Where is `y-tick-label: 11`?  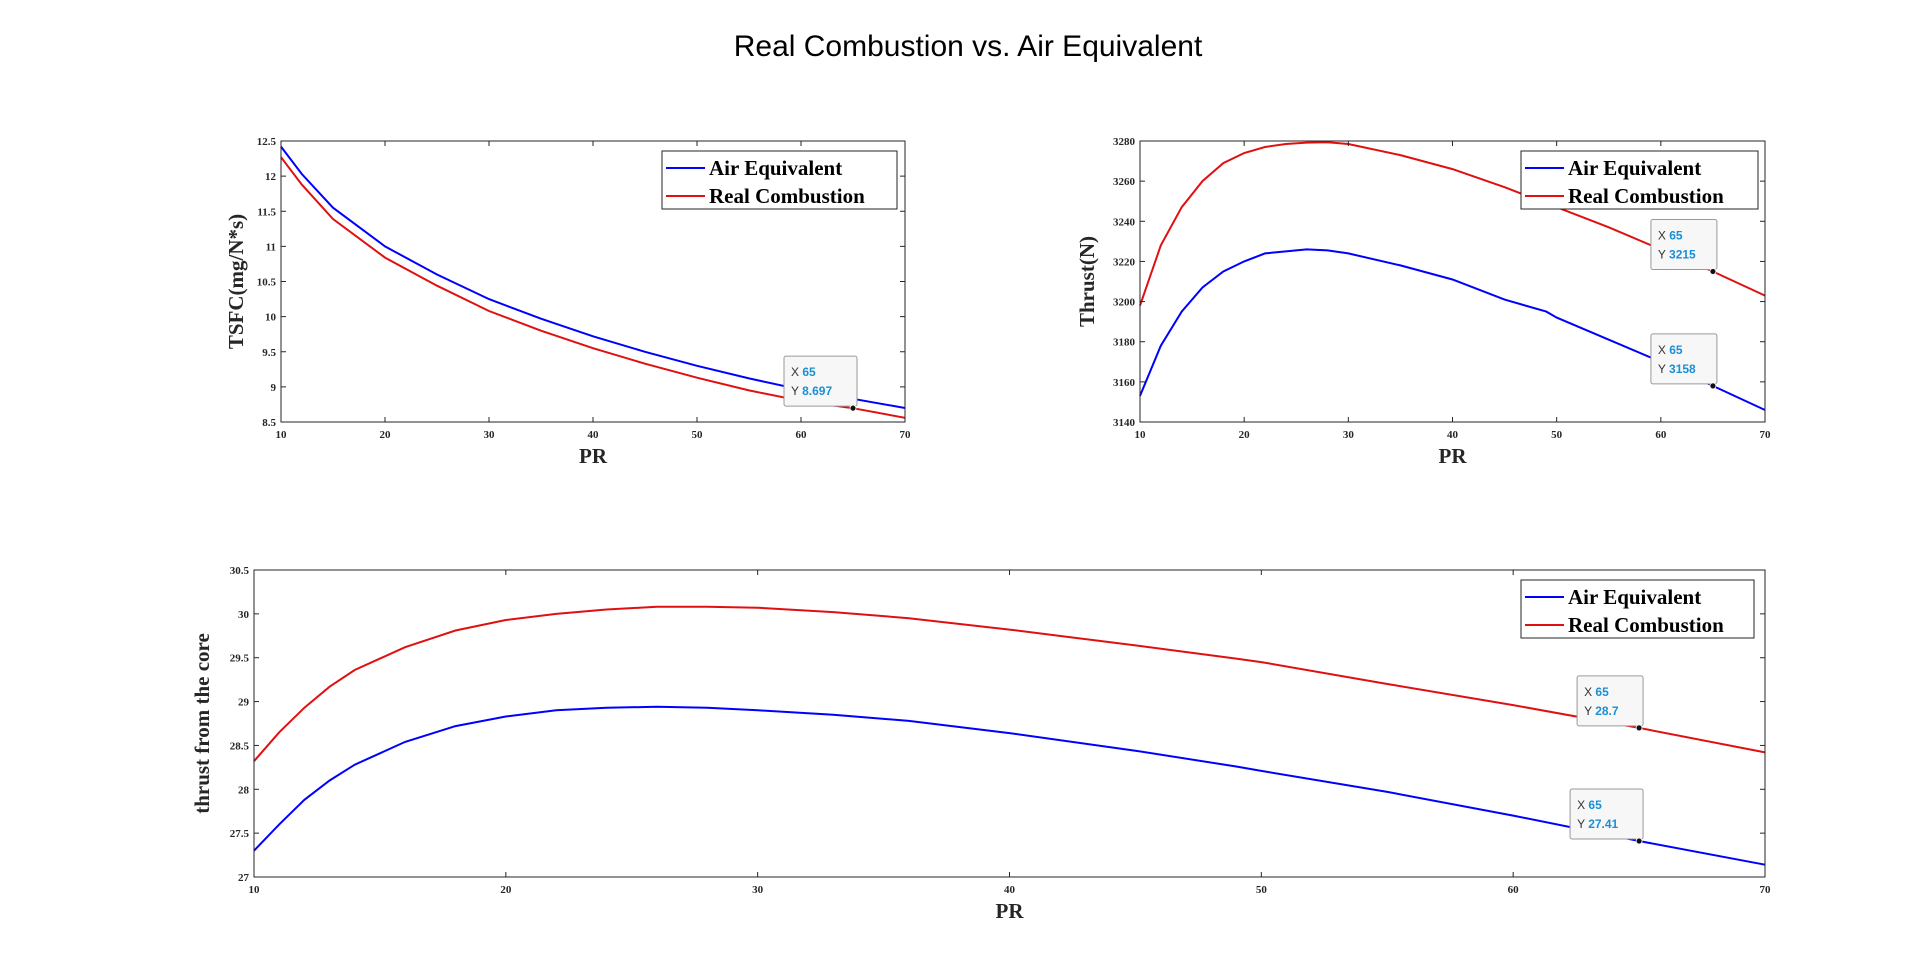 y-tick-label: 11 is located at coordinates (271, 247).